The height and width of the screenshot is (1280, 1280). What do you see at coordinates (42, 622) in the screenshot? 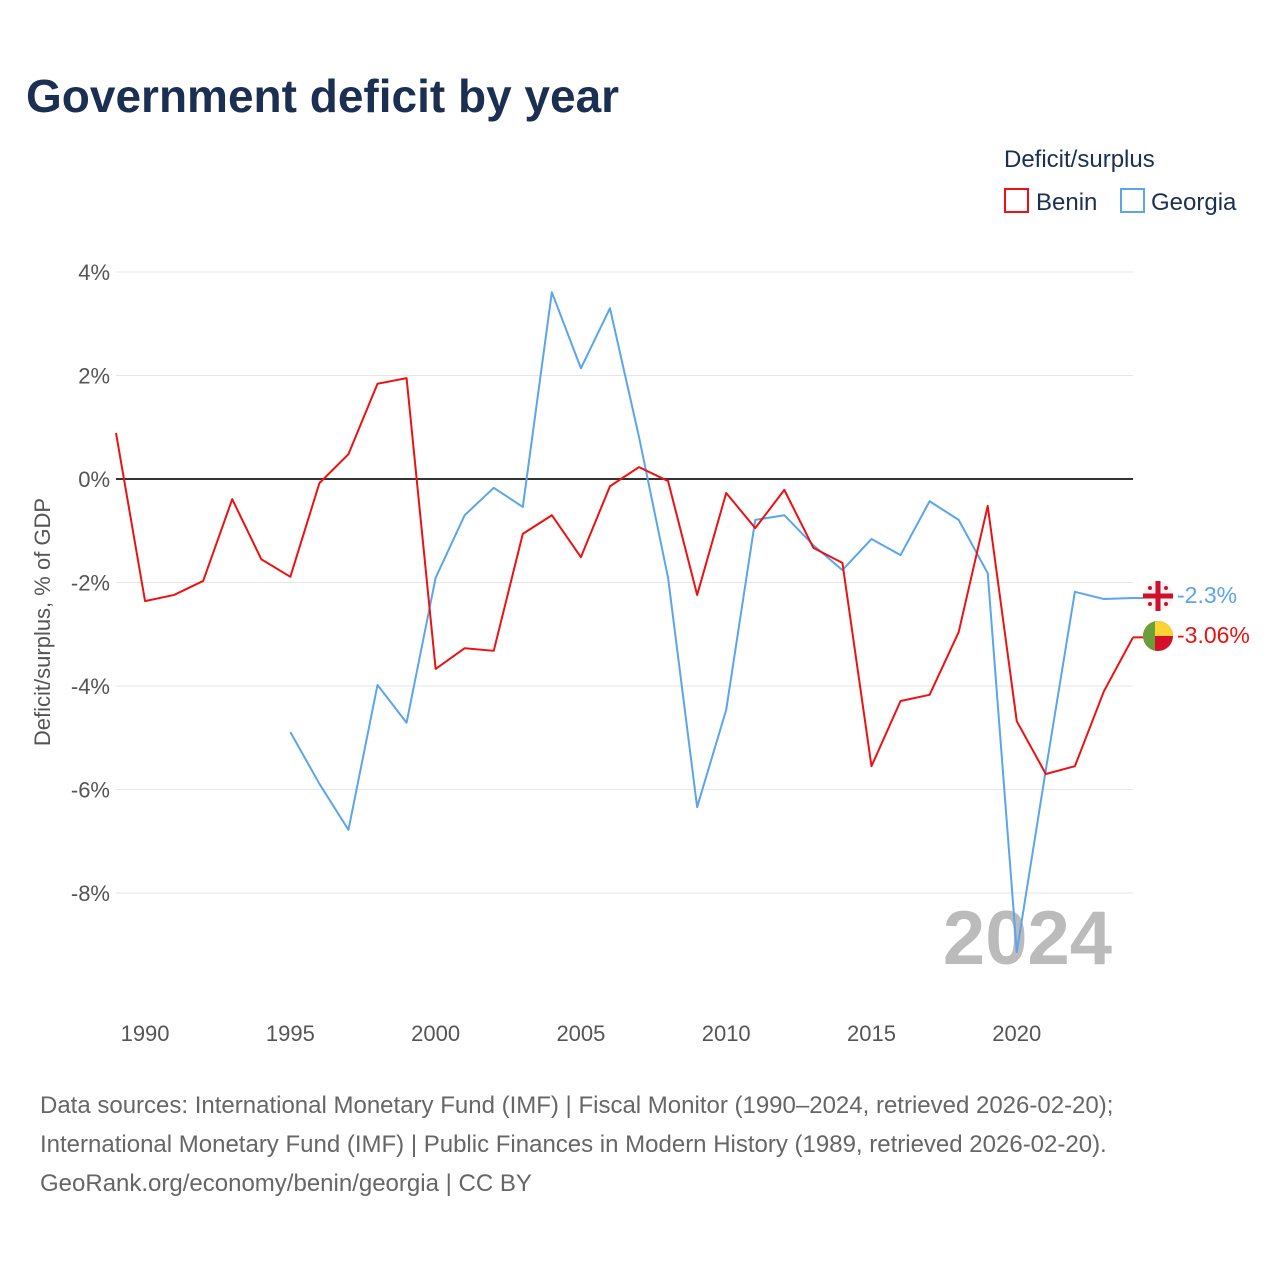
I see `y-axis-label: Deficit/surplus, % of GDP` at bounding box center [42, 622].